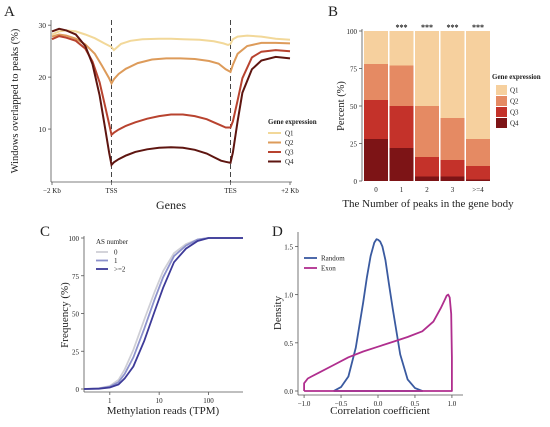  I want to click on x-tick-label-a: TES, so click(230, 191).